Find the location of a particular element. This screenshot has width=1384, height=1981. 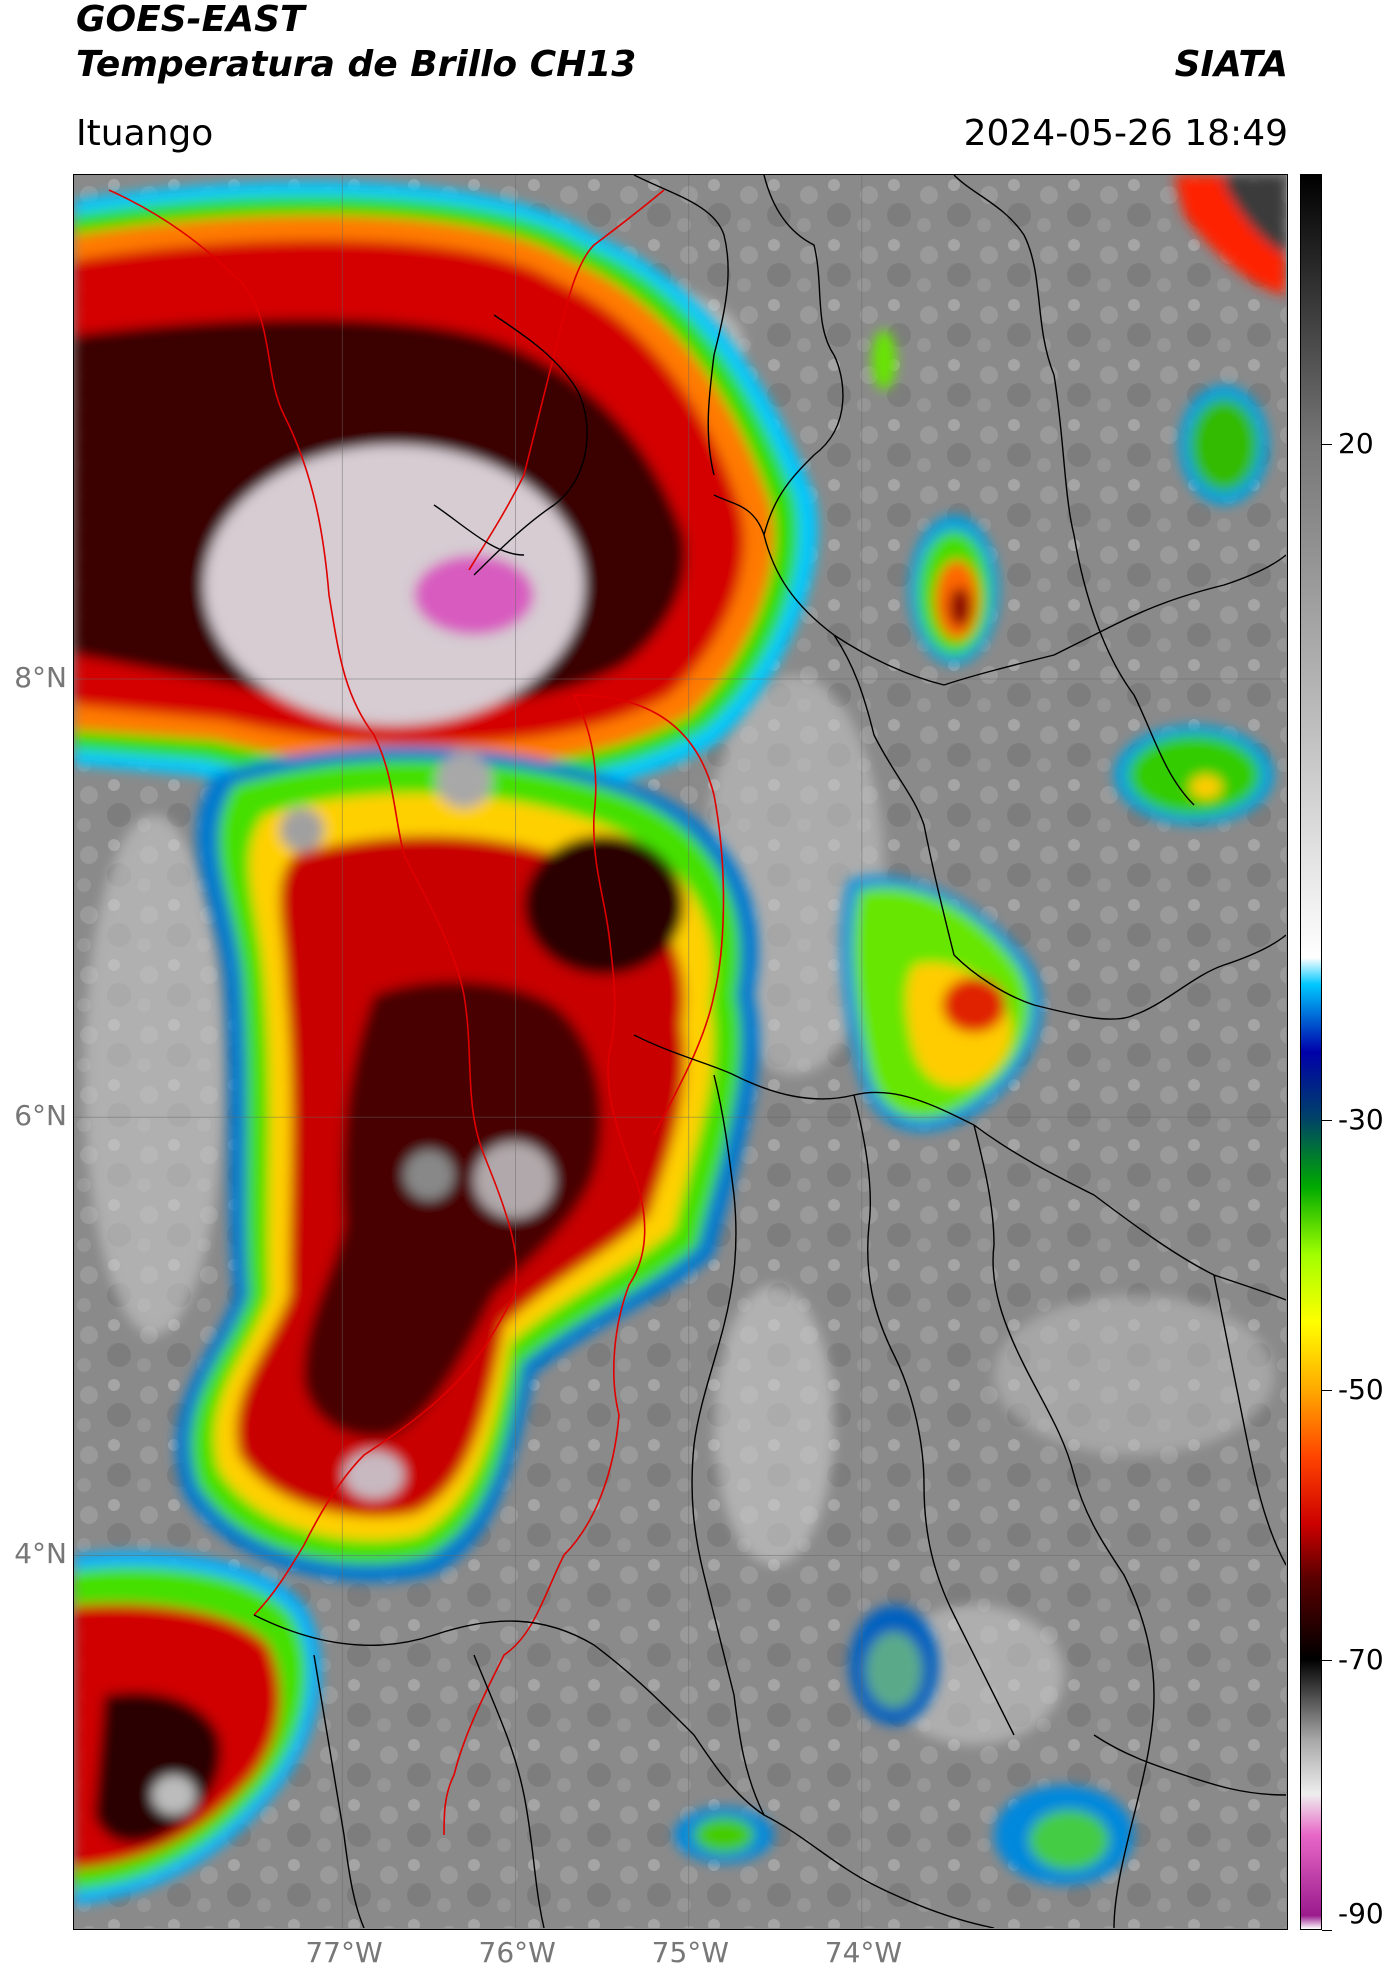

storm-south-3-inner is located at coordinates (724, 1835).